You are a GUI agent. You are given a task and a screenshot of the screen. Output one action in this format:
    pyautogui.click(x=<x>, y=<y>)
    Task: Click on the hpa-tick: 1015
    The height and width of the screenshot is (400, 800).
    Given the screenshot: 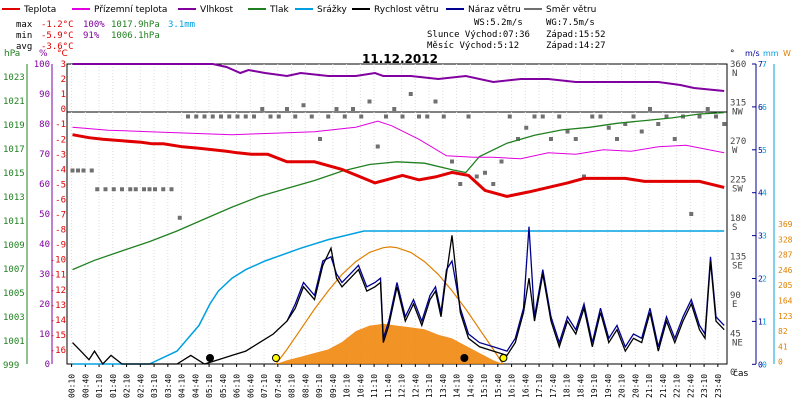 What is the action you would take?
    pyautogui.click(x=14, y=174)
    